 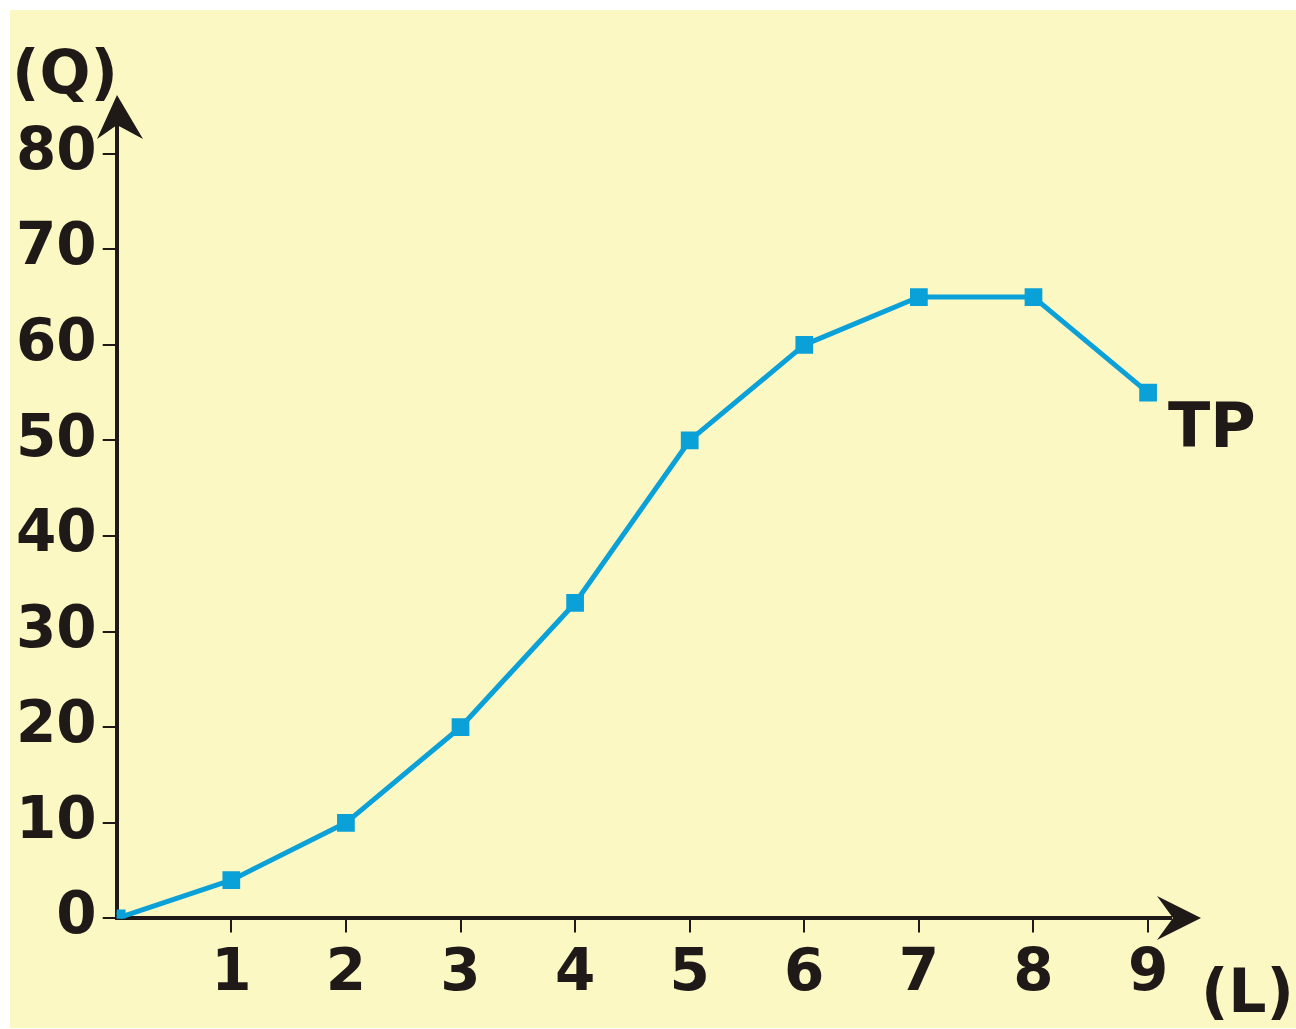 What do you see at coordinates (1212, 425) in the screenshot?
I see `series-label: TP` at bounding box center [1212, 425].